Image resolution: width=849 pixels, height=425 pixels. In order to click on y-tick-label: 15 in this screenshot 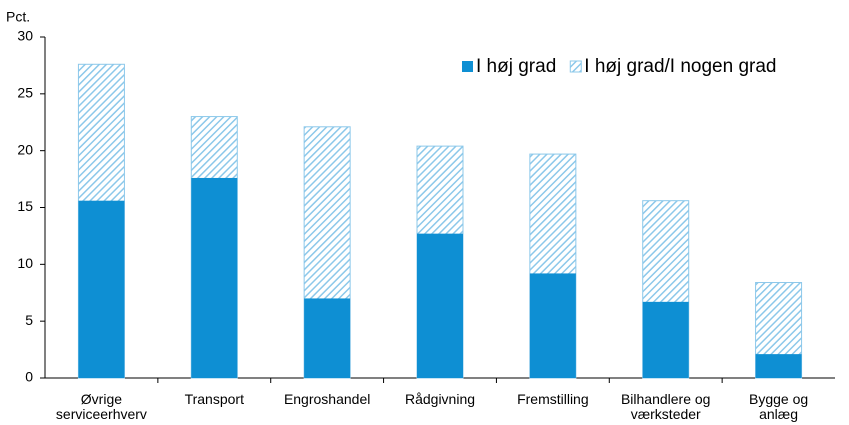, I will do `click(25, 206)`.